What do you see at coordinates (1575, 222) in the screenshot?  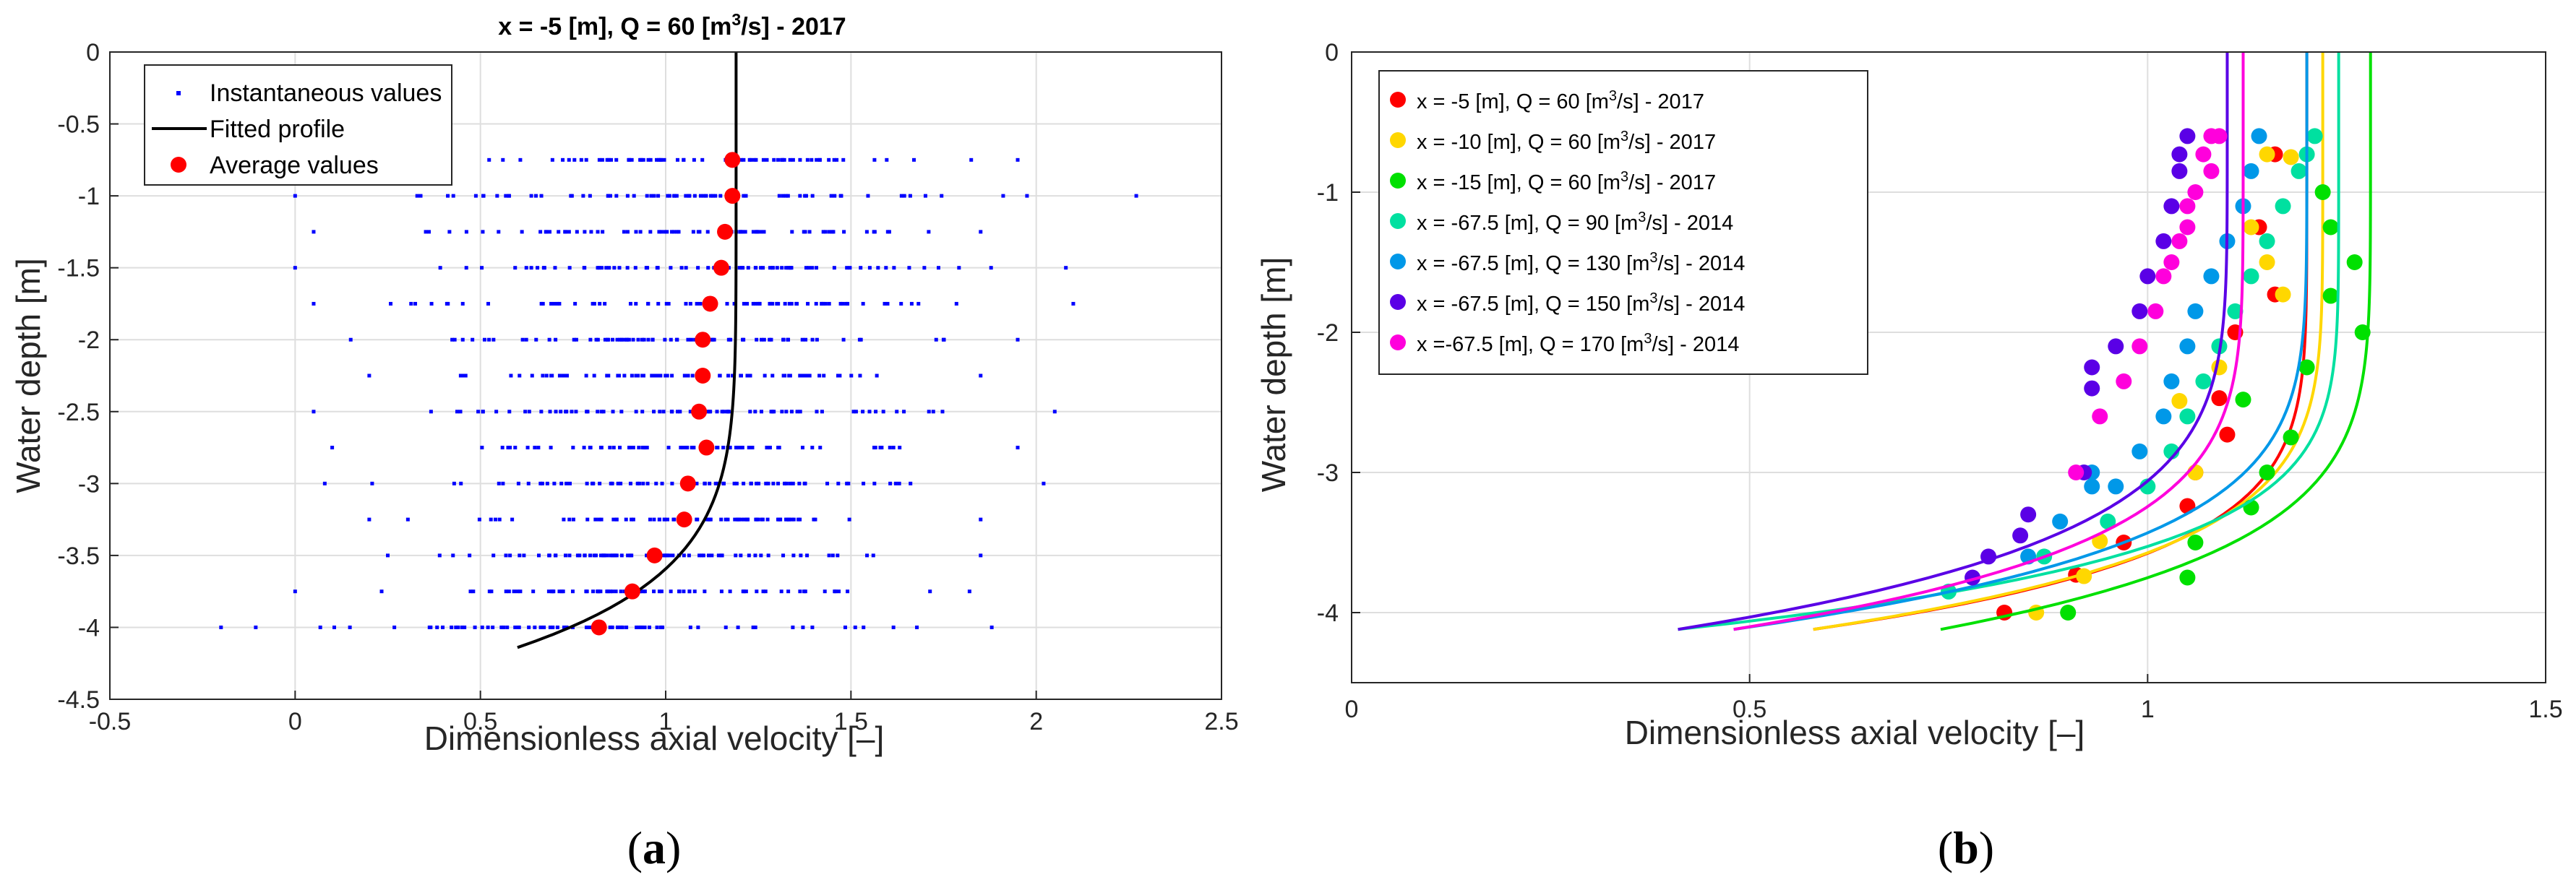 I see `legend-label: x = -67.5 [m], Q = 90 [m3/s] - 2014` at bounding box center [1575, 222].